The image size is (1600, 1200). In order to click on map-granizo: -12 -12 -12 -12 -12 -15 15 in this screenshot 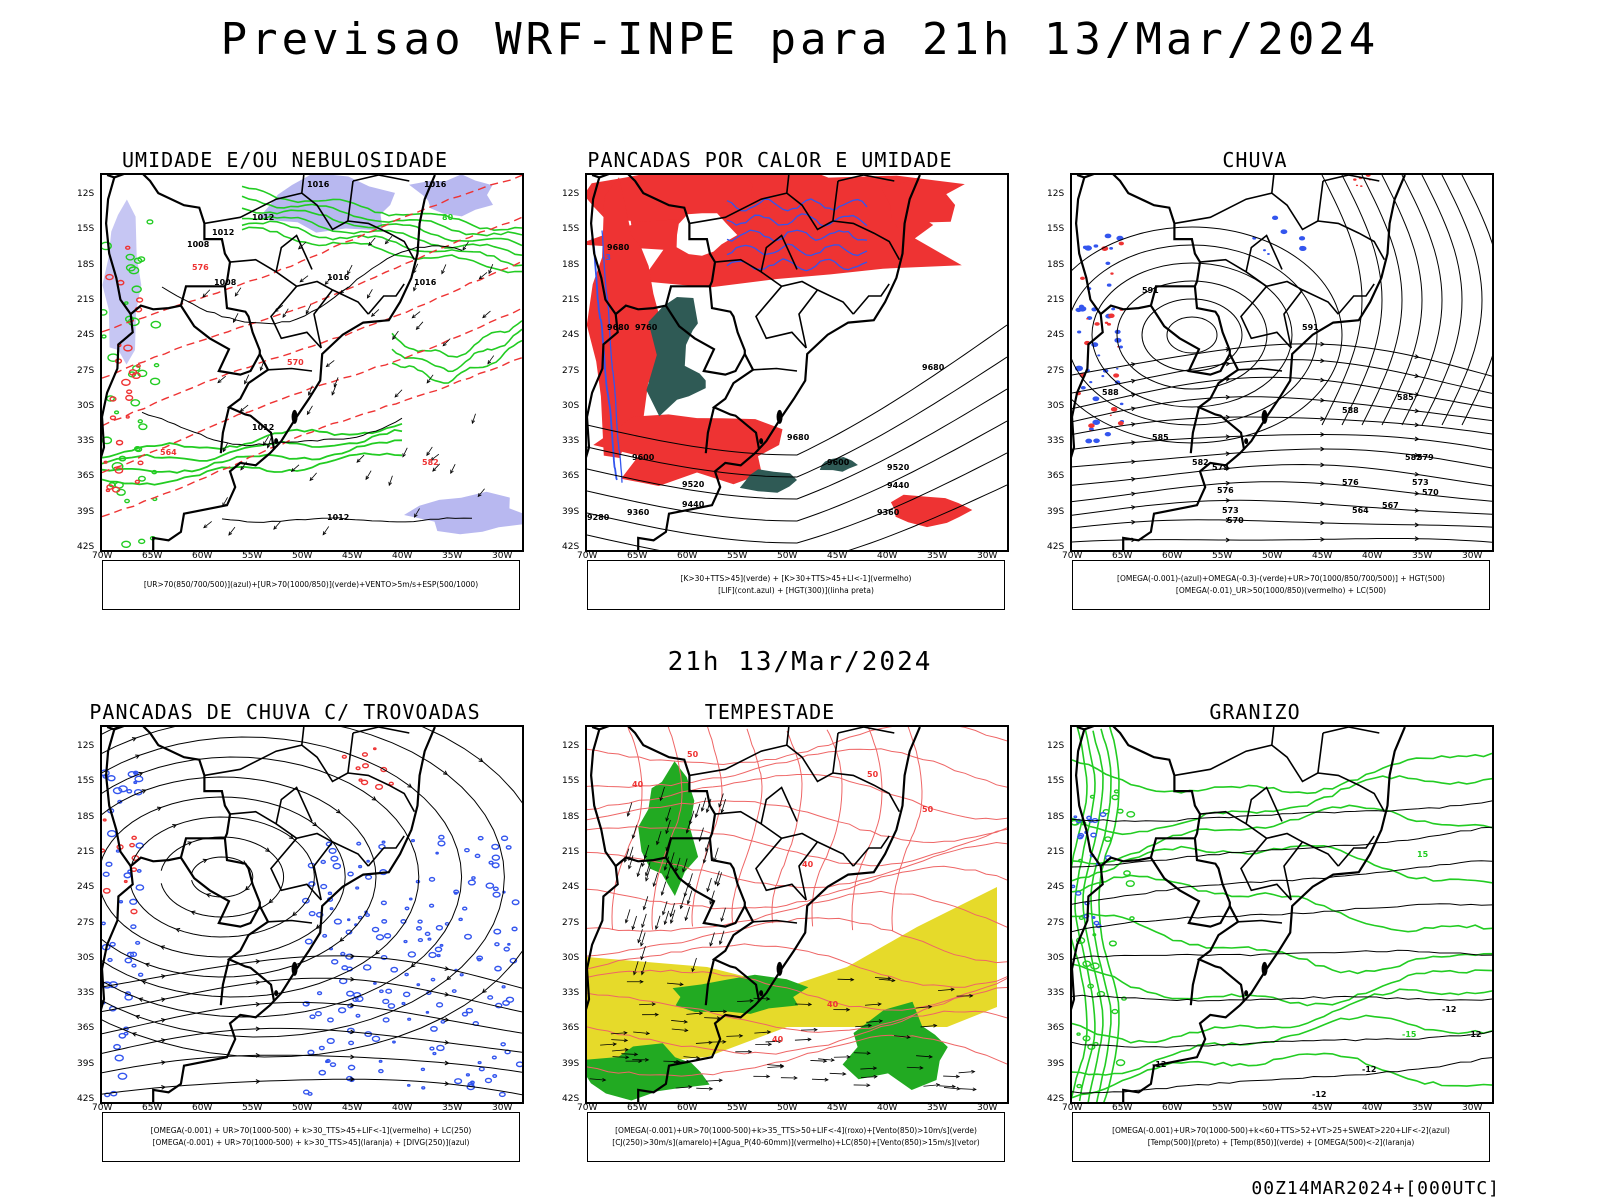, I will do `click(1282, 914)`.